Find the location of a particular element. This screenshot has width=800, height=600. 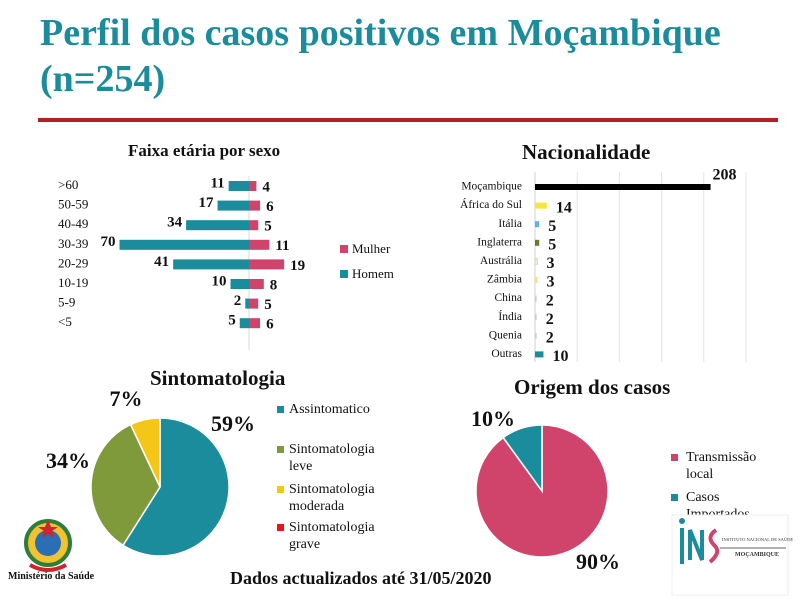

age-tick-label: 30-39 is located at coordinates (73, 243).